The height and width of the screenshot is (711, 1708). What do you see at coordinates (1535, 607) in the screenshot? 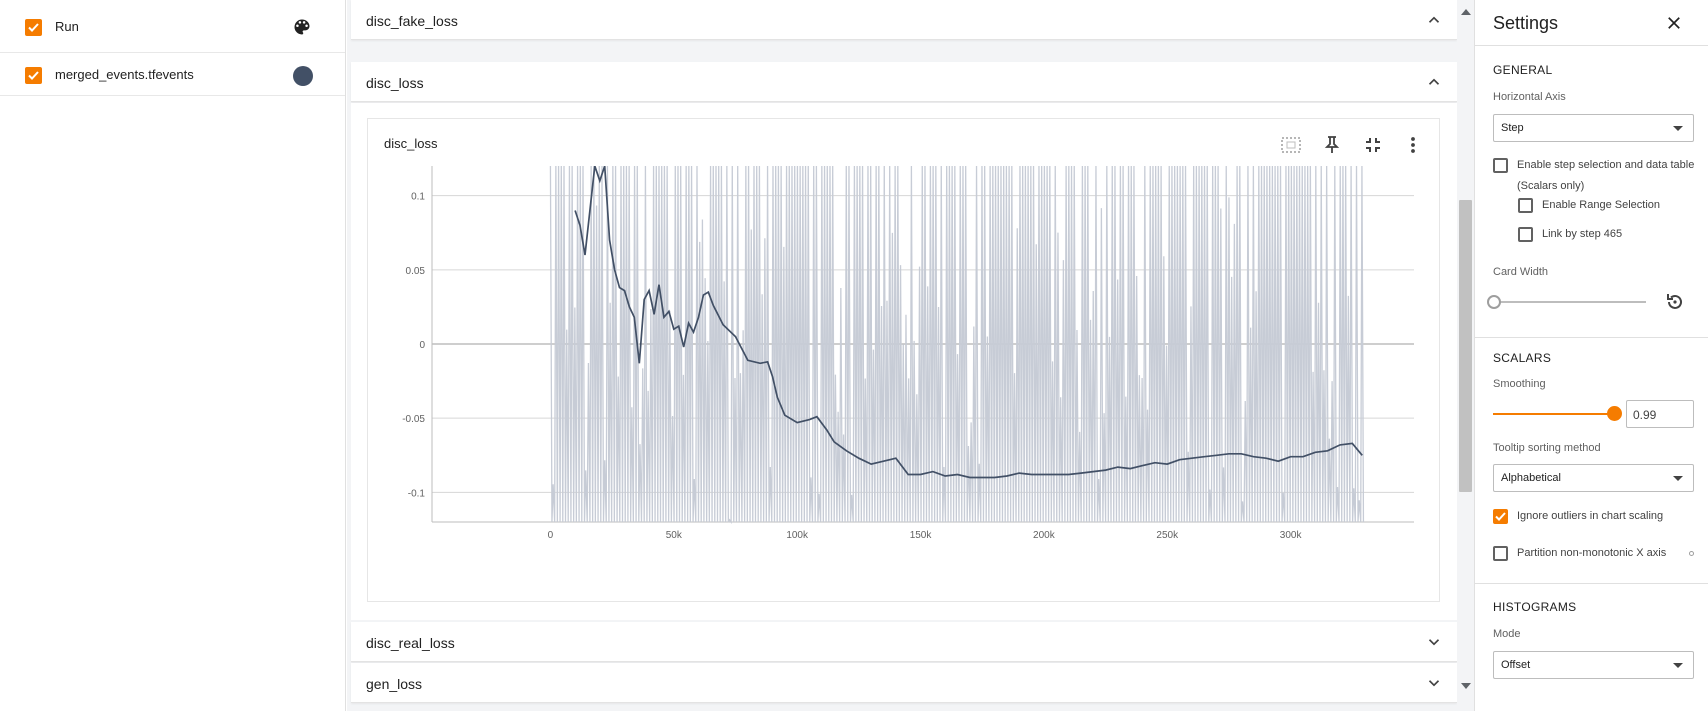
I see `histograms-section-title: HISTOGRAMS` at bounding box center [1535, 607].